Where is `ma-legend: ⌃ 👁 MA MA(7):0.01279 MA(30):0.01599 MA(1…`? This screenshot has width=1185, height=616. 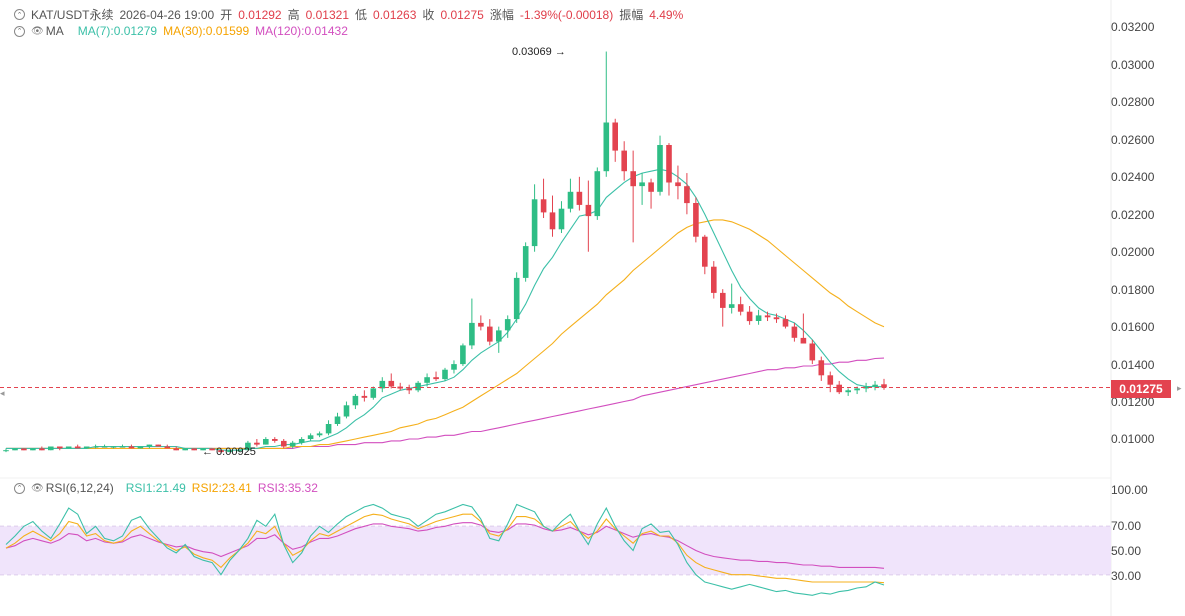
ma-legend: ⌃ 👁 MA MA(7):0.01279 MA(30):0.01599 MA(1… is located at coordinates (181, 31).